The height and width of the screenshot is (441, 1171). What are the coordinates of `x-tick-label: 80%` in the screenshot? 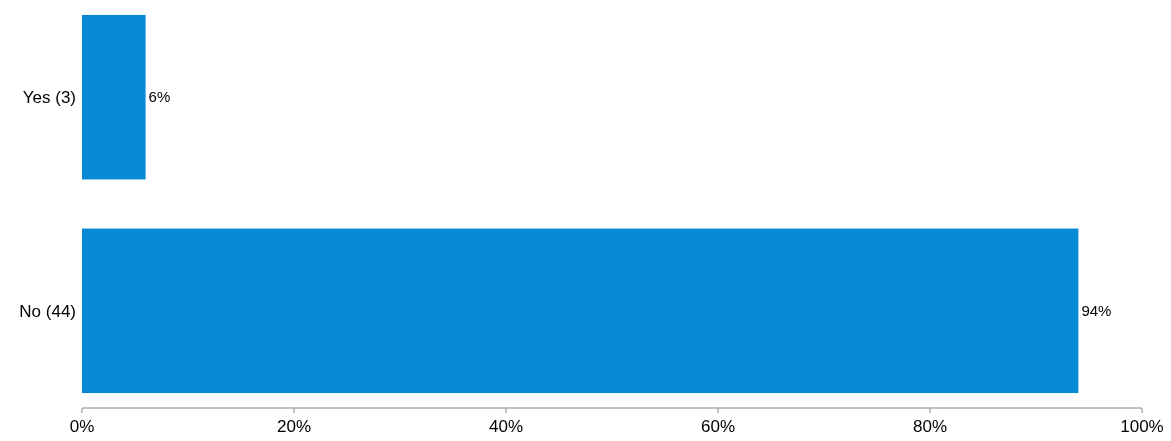 It's located at (930, 426).